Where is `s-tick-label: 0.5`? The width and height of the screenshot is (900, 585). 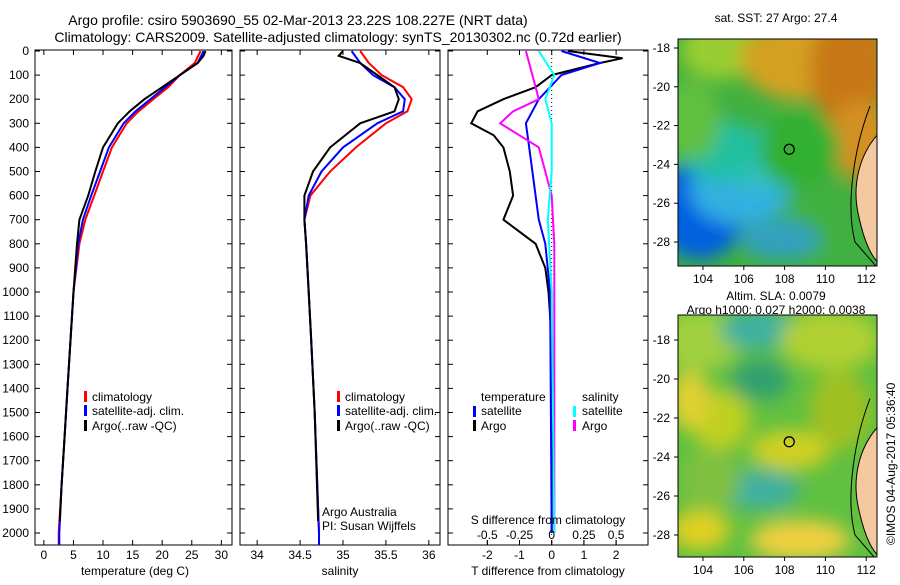 s-tick-label: 0.5 is located at coordinates (616, 535).